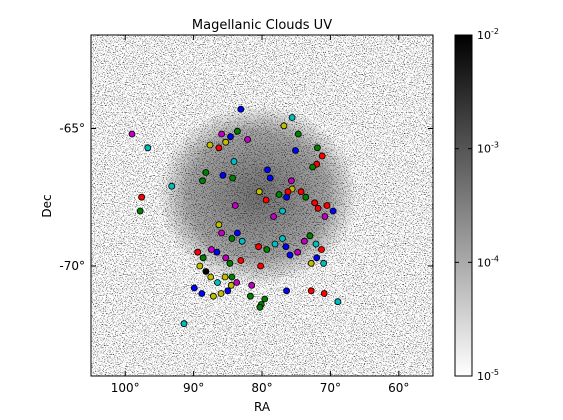 This screenshot has height=420, width=563. I want to click on colorbar: 10⁻² 10⁻³ 10⁻⁴ 10⁻⁵, so click(476, 205).